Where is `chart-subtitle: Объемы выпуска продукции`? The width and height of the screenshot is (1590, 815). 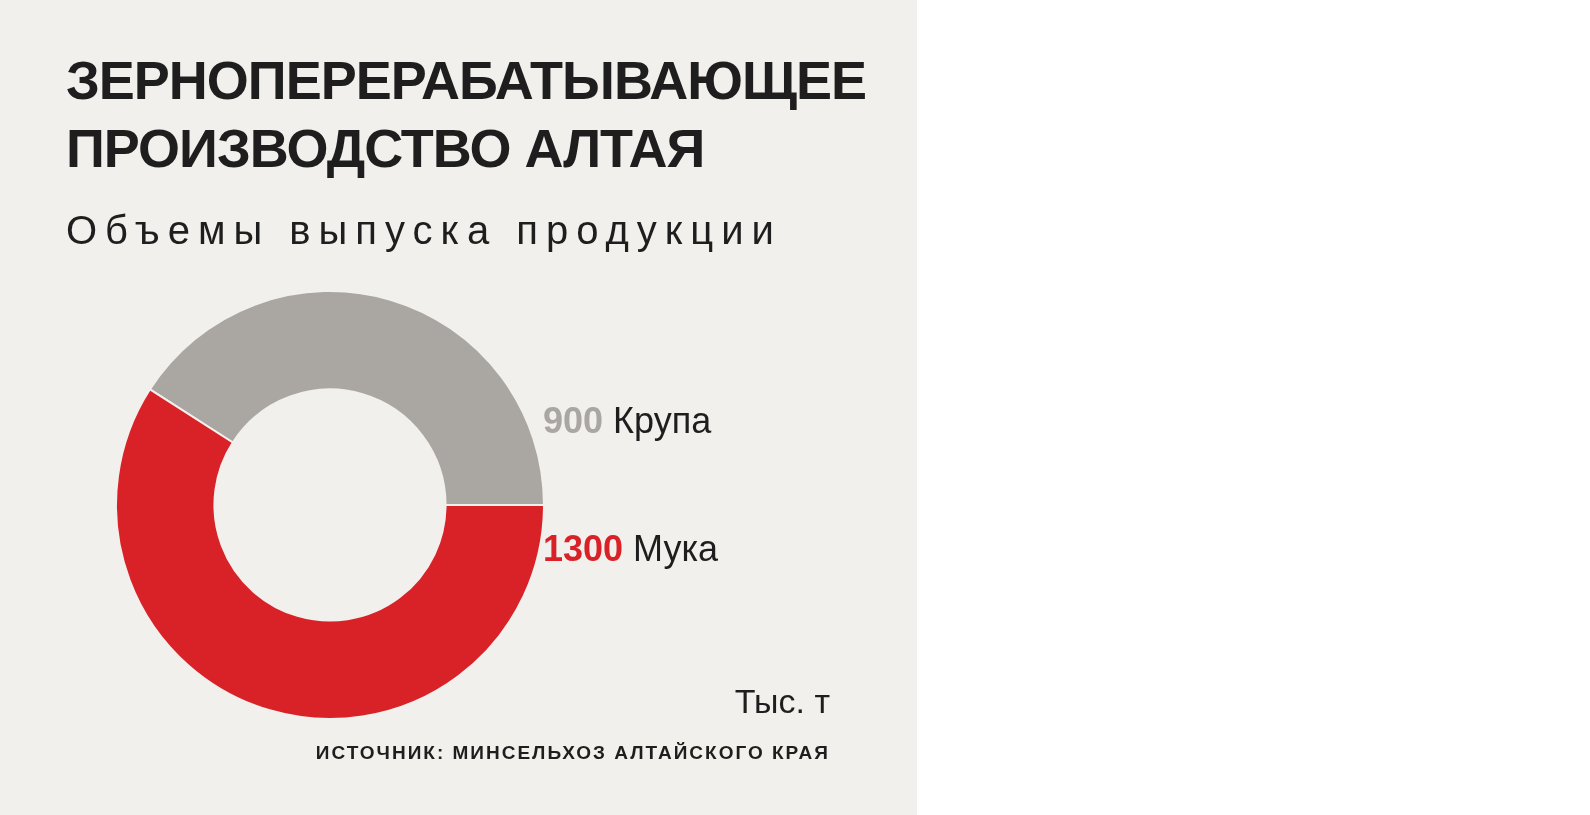 chart-subtitle: Объемы выпуска продукции is located at coordinates (424, 230).